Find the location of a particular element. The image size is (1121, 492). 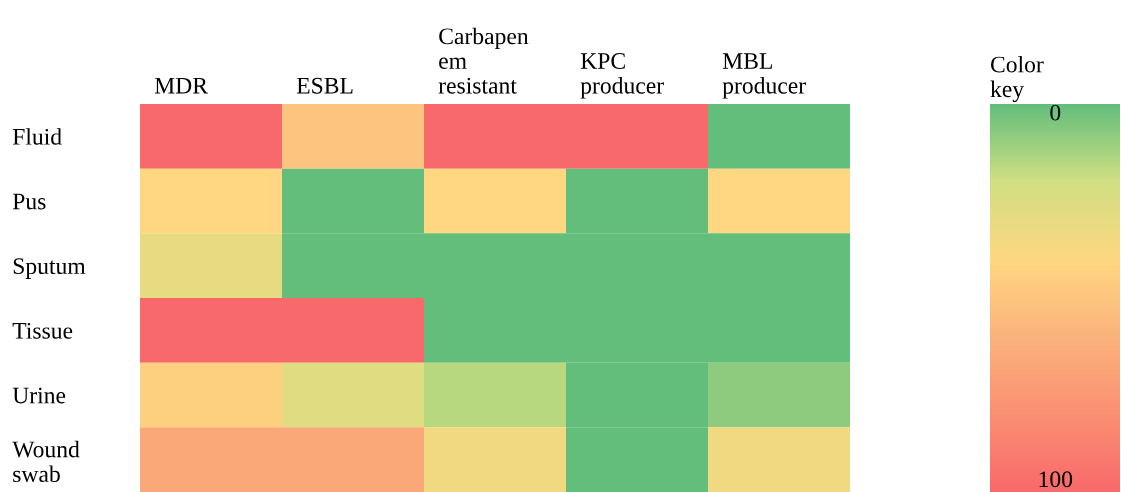

y-tick-label: Sputum is located at coordinates (49, 268).